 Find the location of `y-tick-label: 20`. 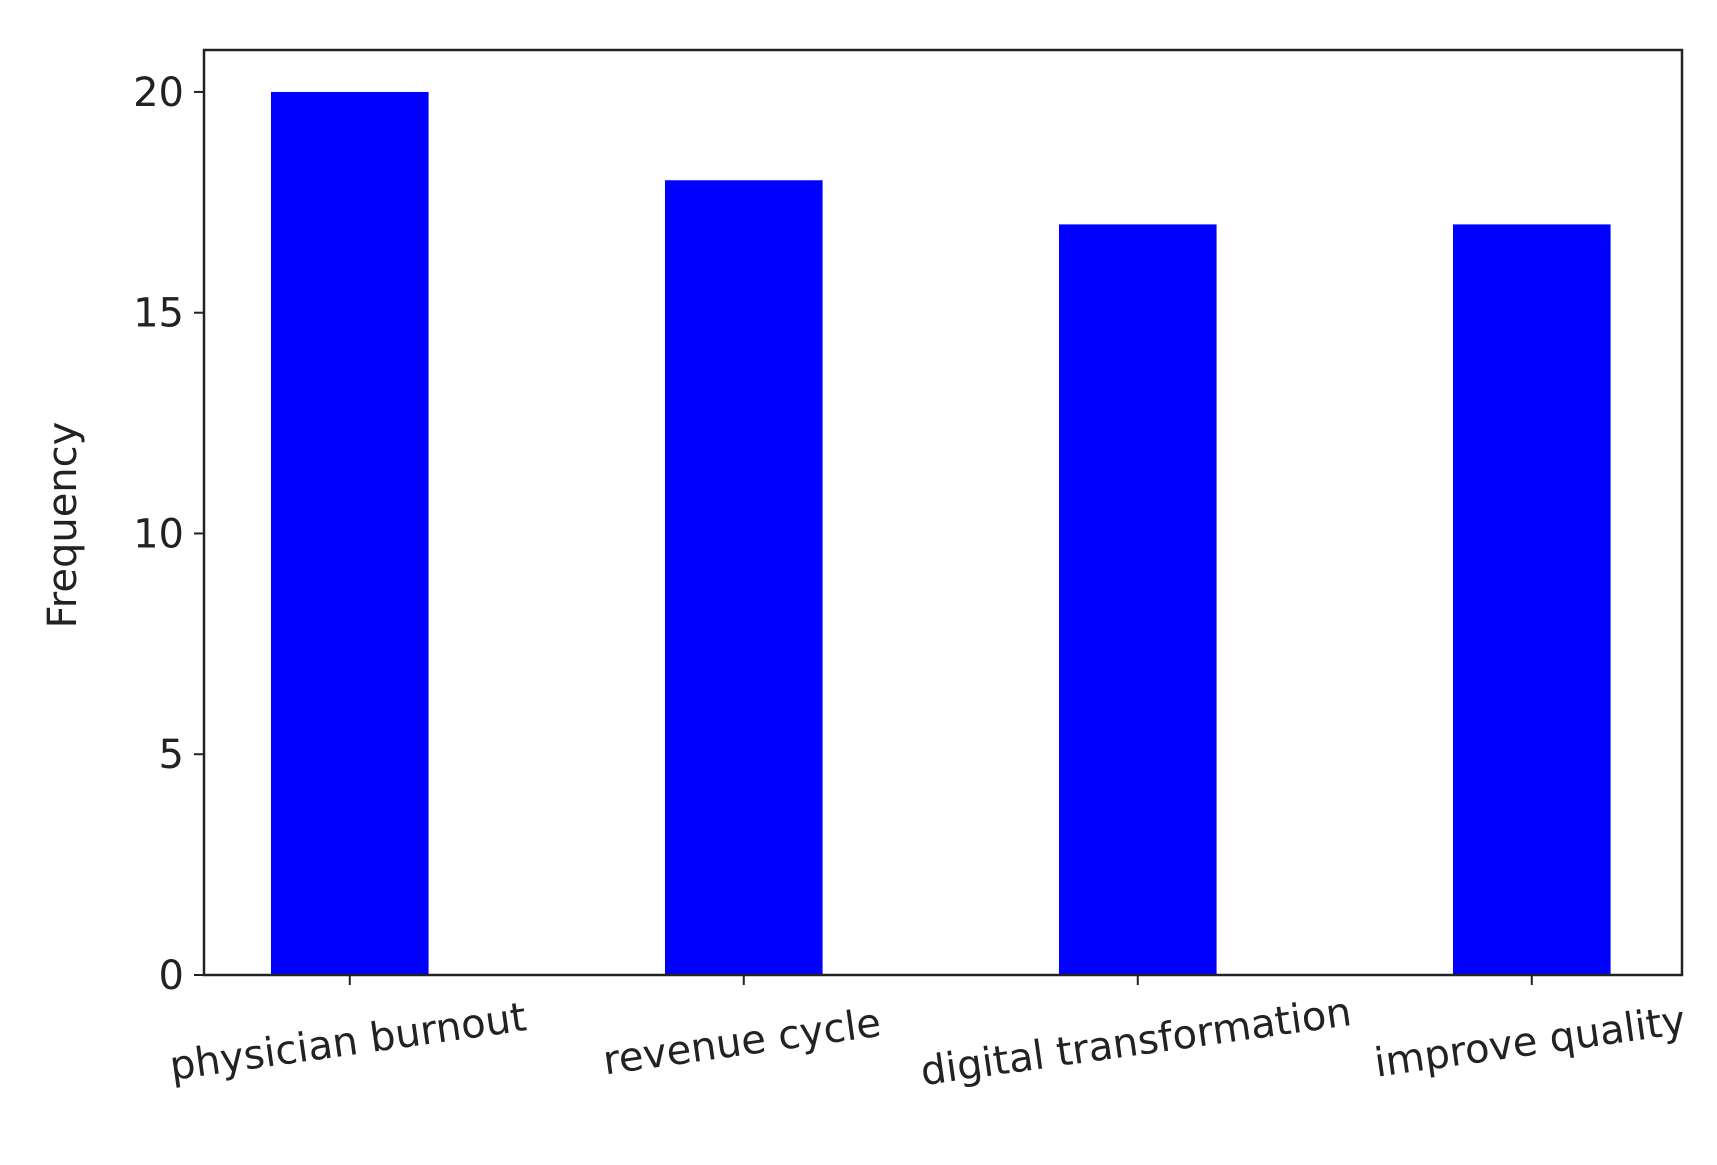

y-tick-label: 20 is located at coordinates (158, 93).